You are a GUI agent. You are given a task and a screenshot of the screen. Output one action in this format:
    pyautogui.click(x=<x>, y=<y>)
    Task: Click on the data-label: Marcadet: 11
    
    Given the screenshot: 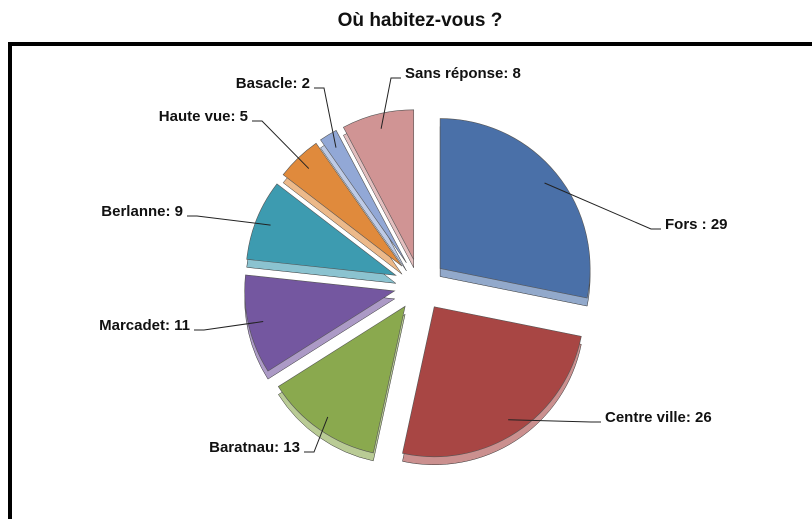 What is the action you would take?
    pyautogui.click(x=144, y=325)
    